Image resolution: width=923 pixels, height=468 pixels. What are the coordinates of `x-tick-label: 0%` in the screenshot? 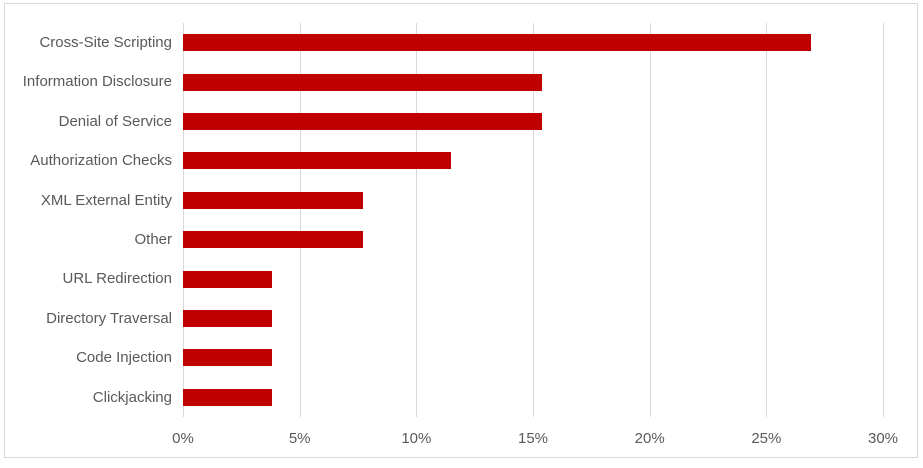 It's located at (183, 438).